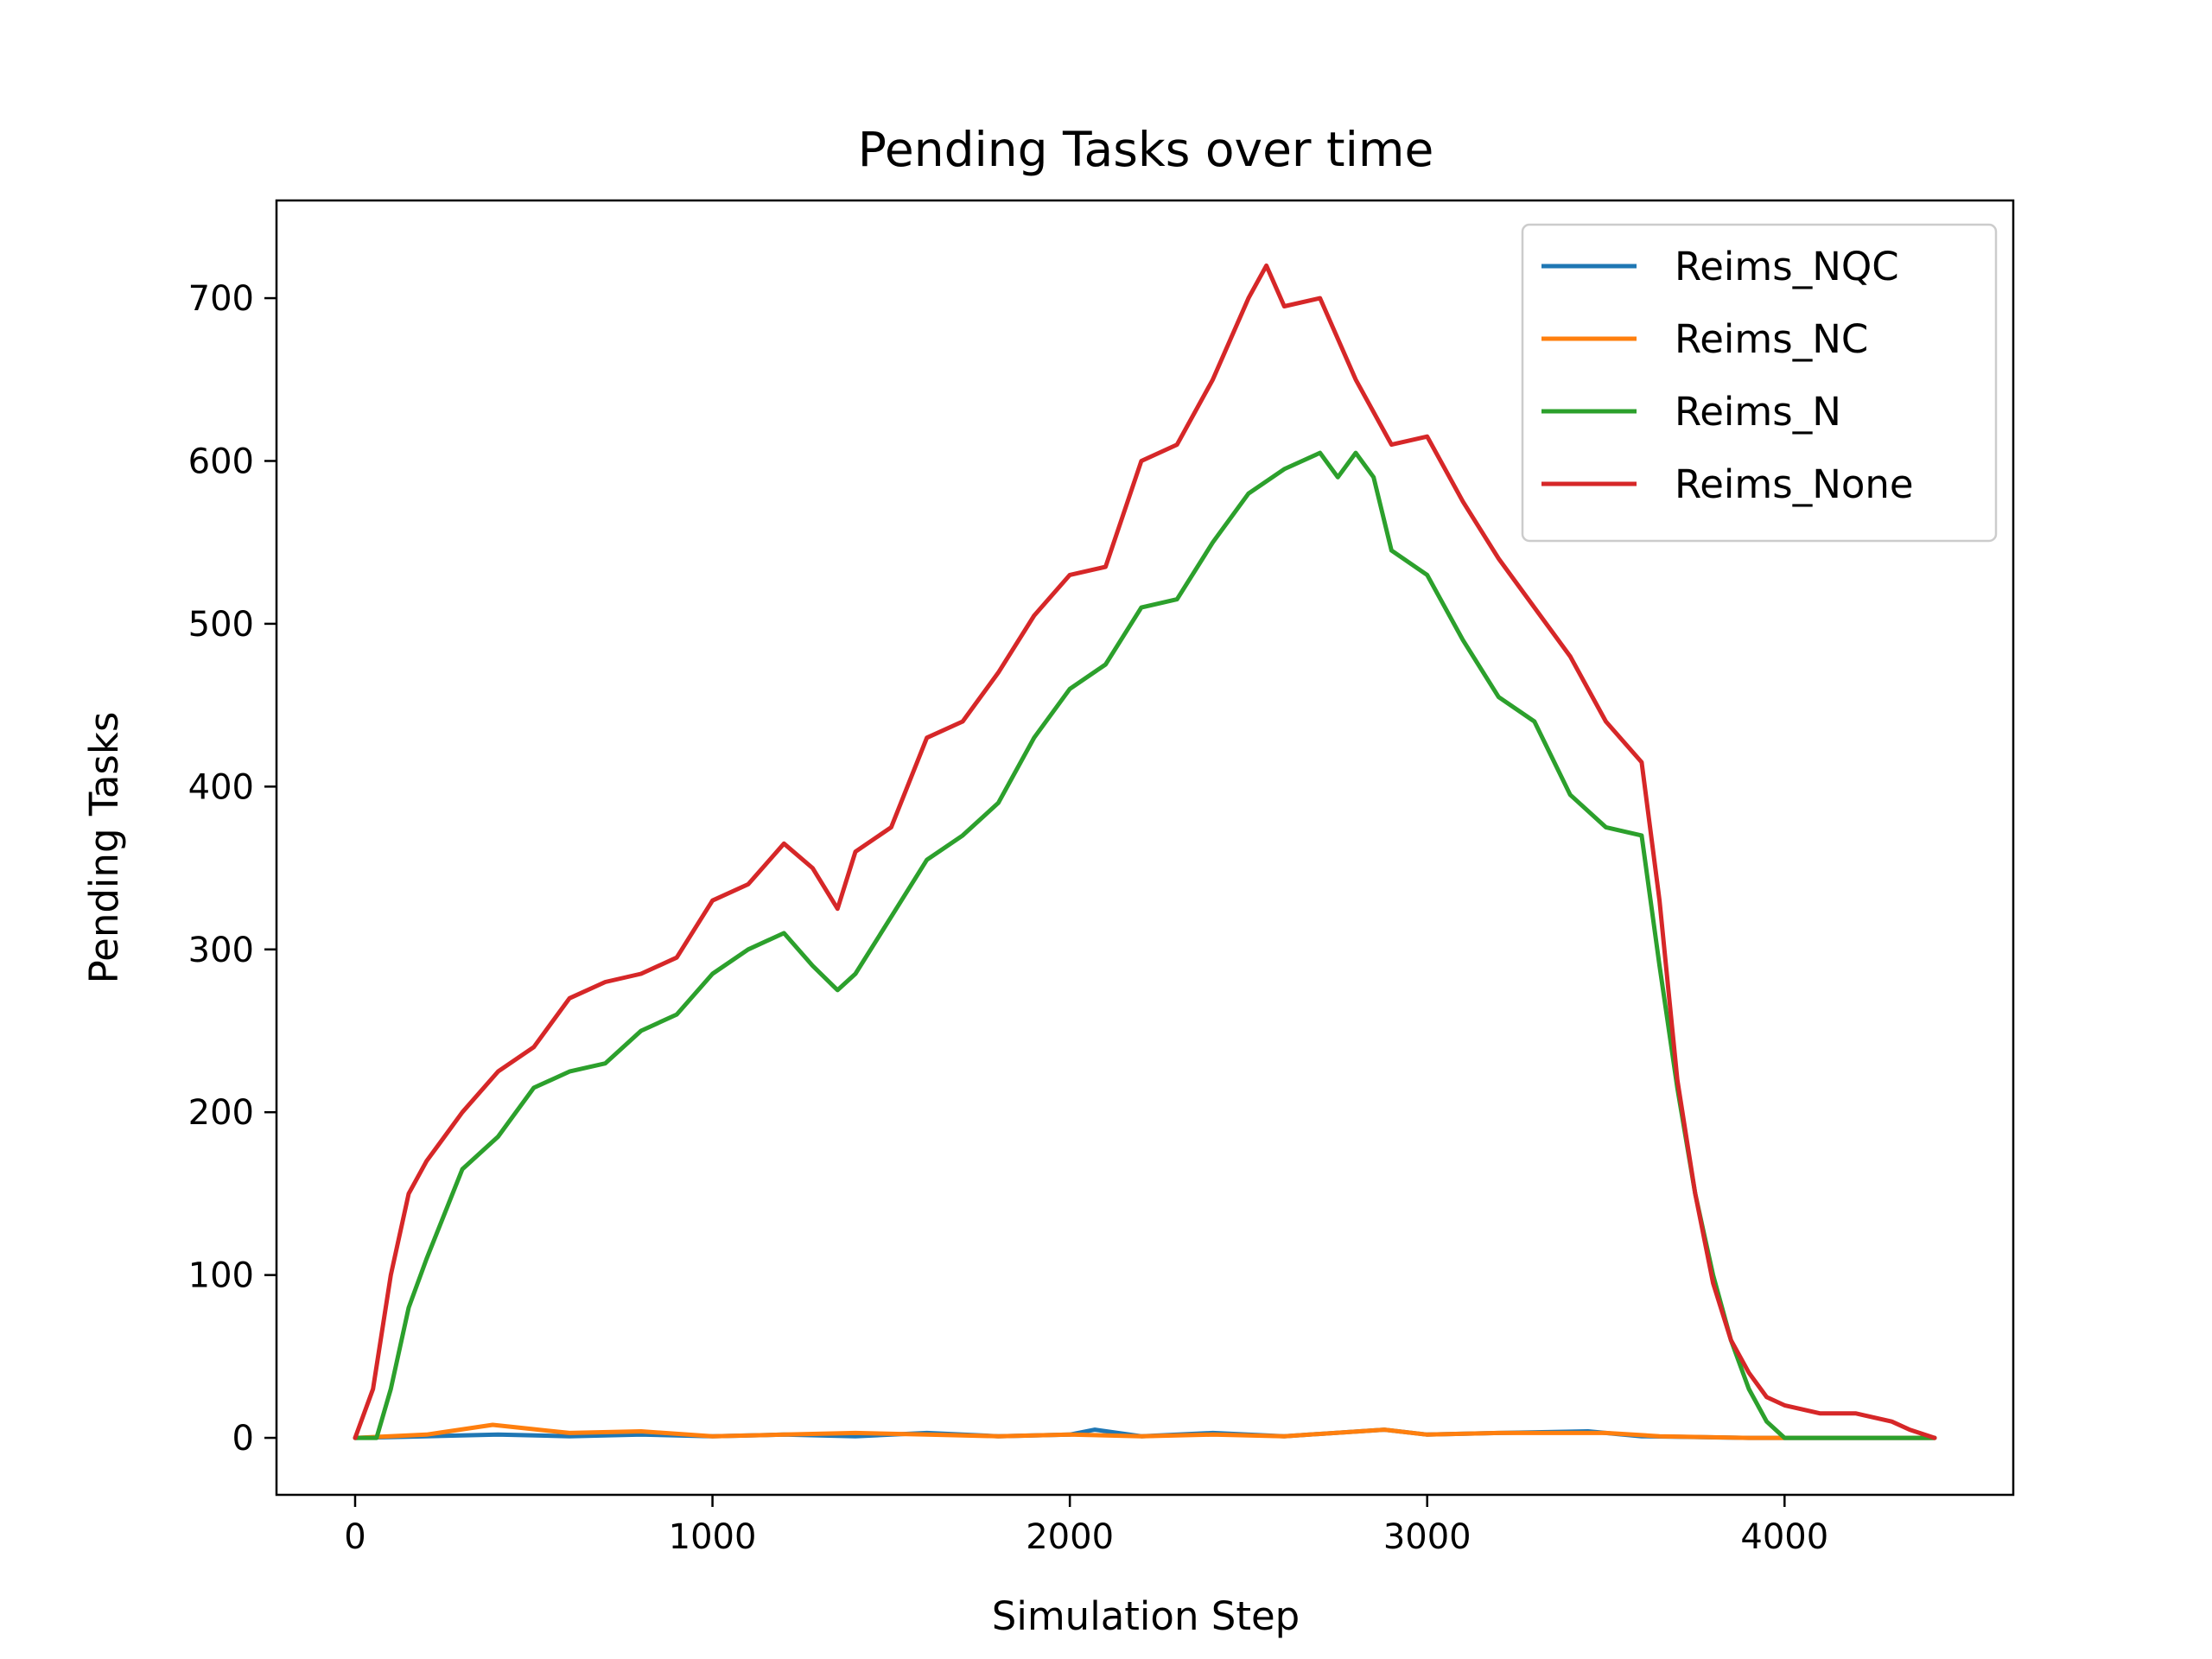  Describe the element at coordinates (713, 1537) in the screenshot. I see `x-tick-label: 1000` at that location.